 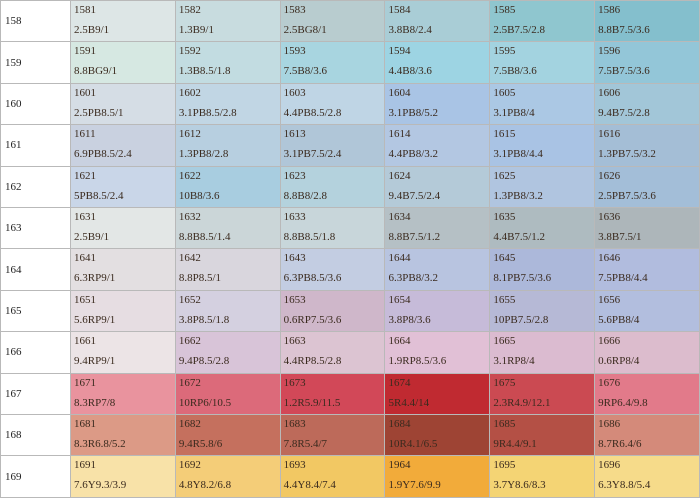 What do you see at coordinates (620, 444) in the screenshot?
I see `munsell-notation: 8.7R6.4/6` at bounding box center [620, 444].